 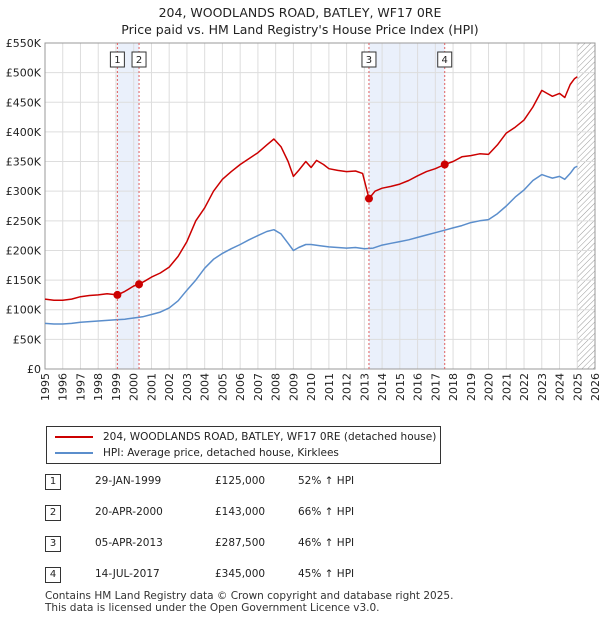 I want to click on title-line-1: 204, WOODLANDS ROAD, BATLEY, WF17 0RE, so click(x=300, y=12).